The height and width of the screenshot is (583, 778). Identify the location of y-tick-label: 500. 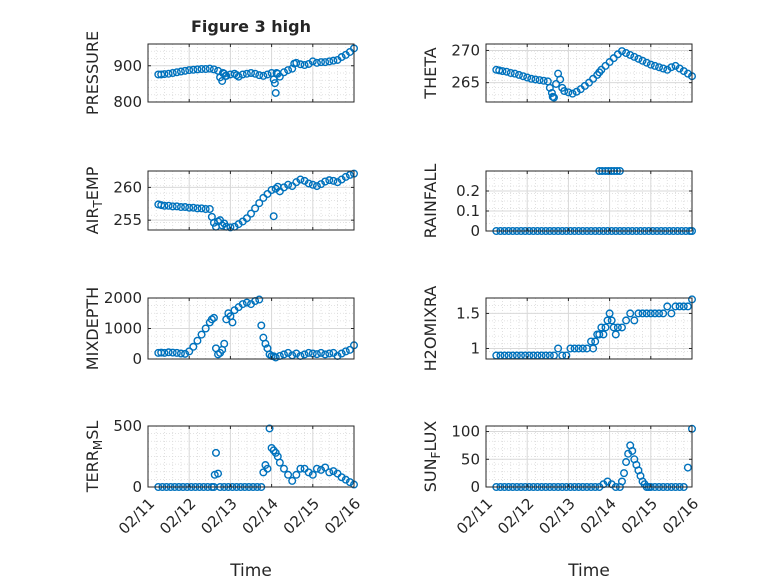
(127, 426).